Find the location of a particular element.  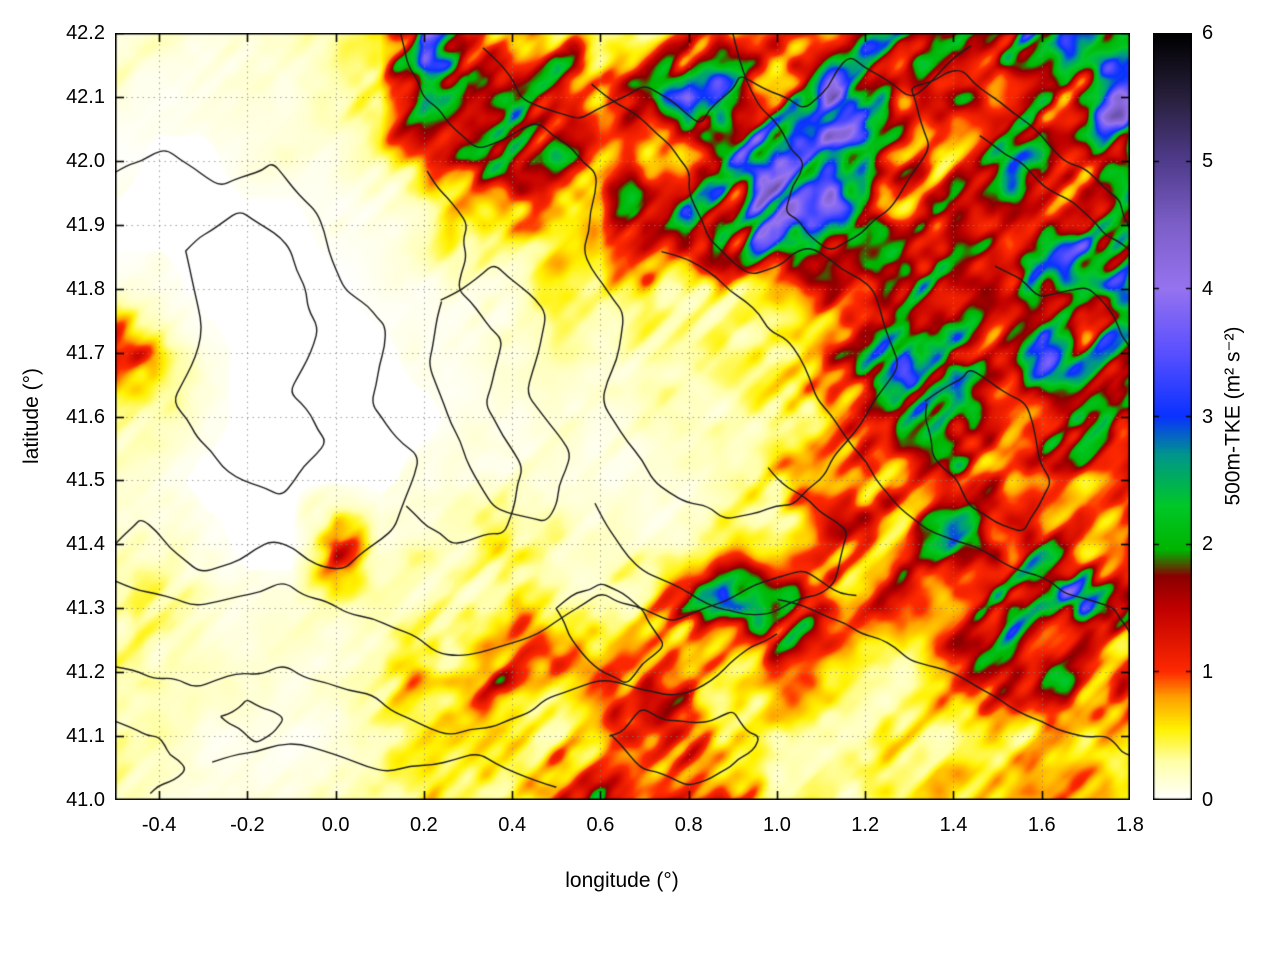

y-tick-label: 41.9 is located at coordinates (85, 224).